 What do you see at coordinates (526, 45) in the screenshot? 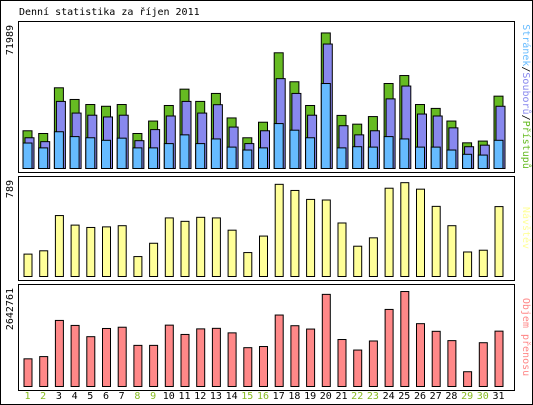
I see `legend-entry: Stránek` at bounding box center [526, 45].